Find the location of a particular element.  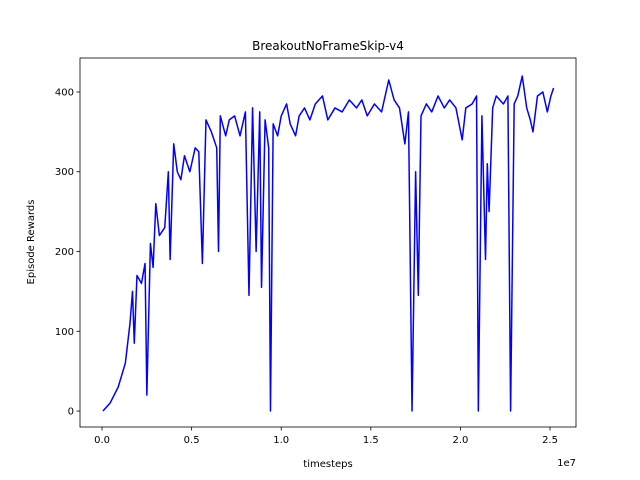

x-tick-label: 0.5 is located at coordinates (192, 440).